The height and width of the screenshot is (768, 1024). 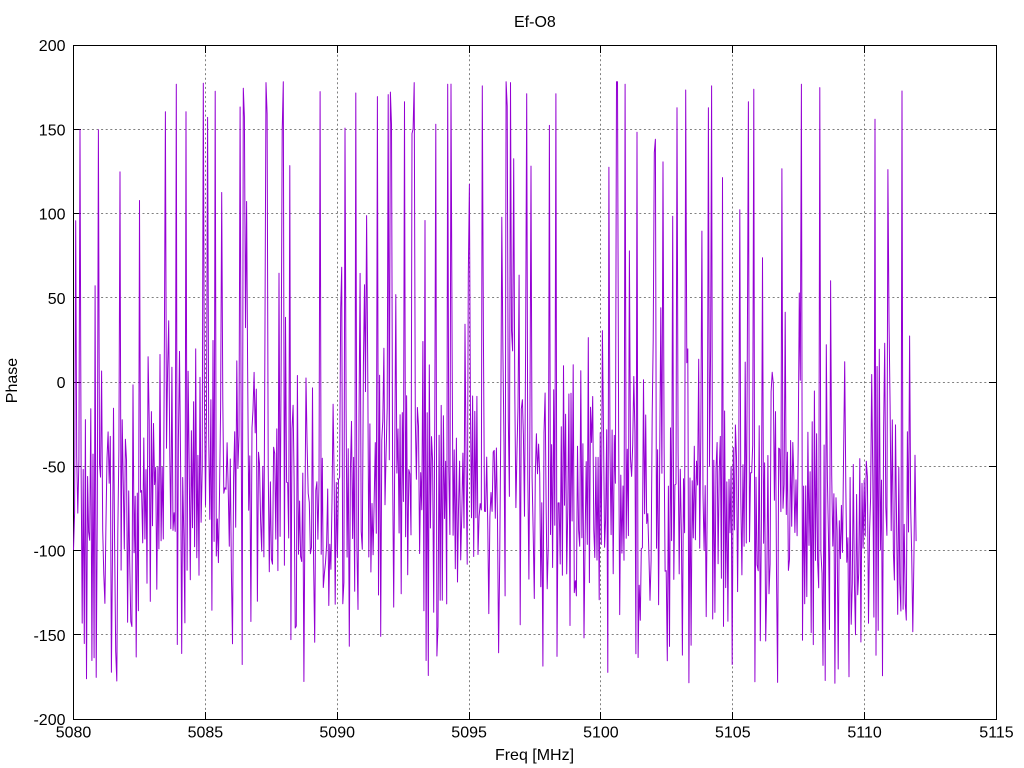 What do you see at coordinates (535, 22) in the screenshot?
I see `svg-text: Ef-O8` at bounding box center [535, 22].